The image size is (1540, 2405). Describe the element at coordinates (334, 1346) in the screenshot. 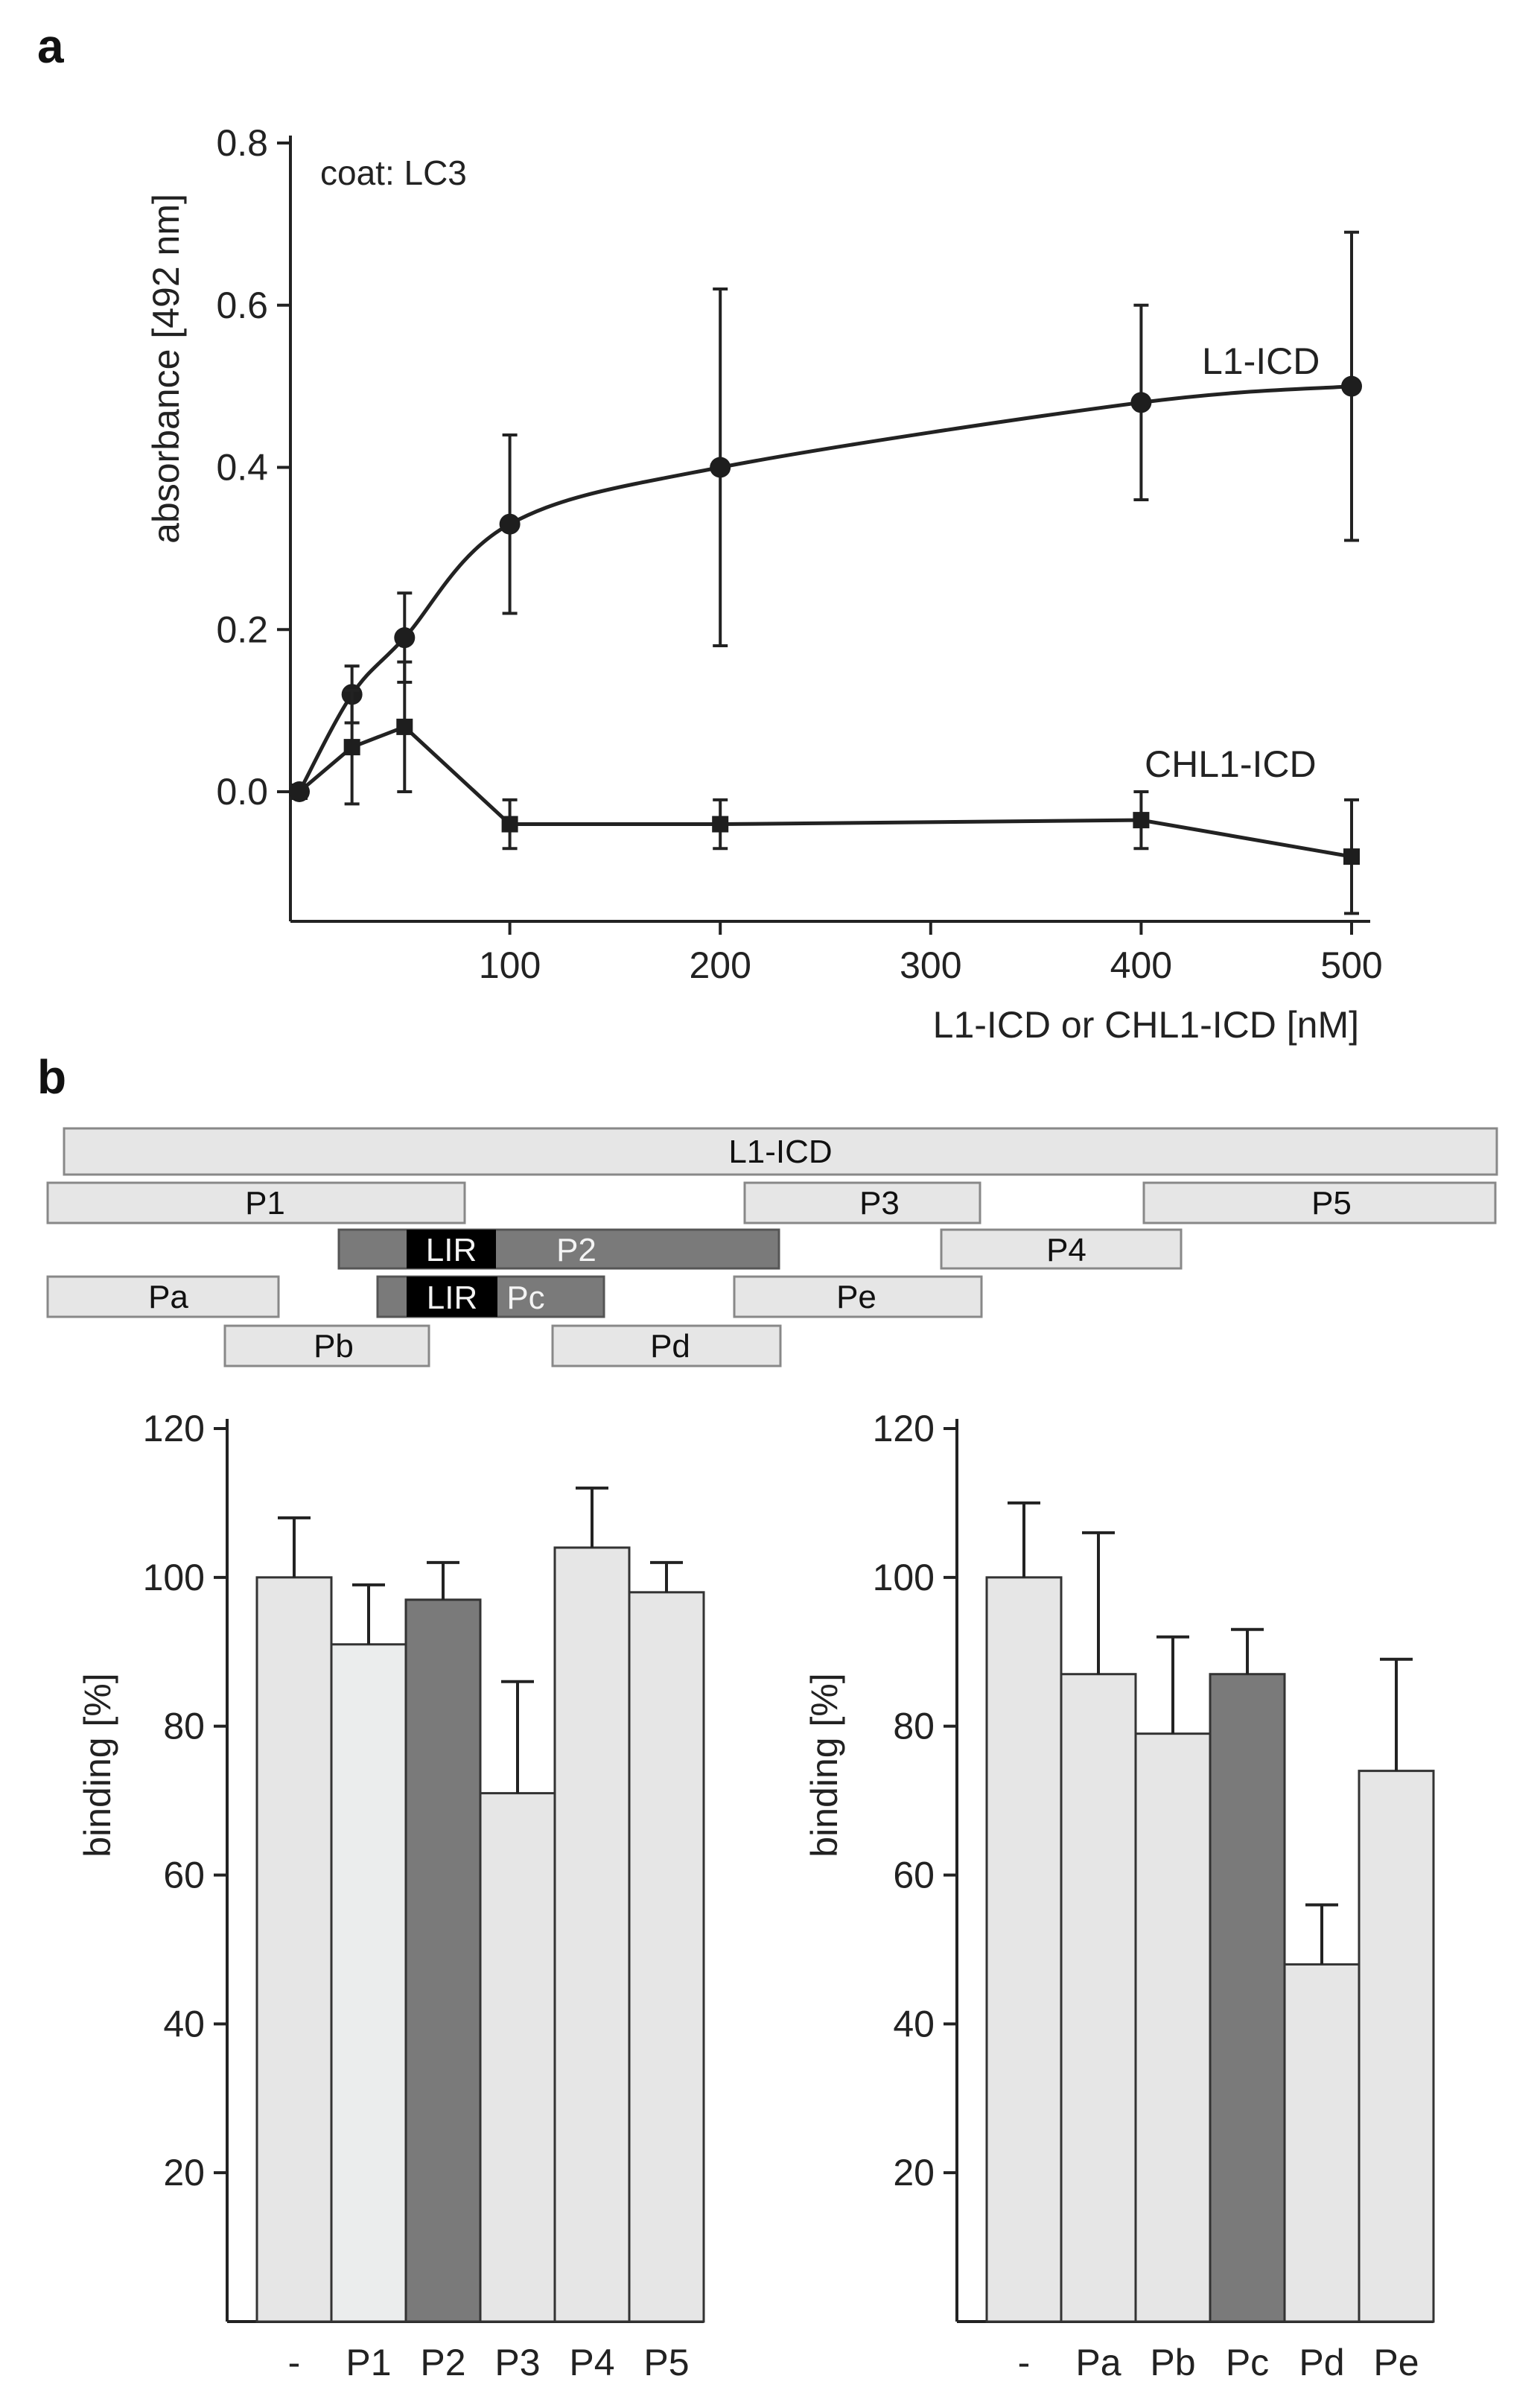

I see `segment-pb-label: Pb` at that location.